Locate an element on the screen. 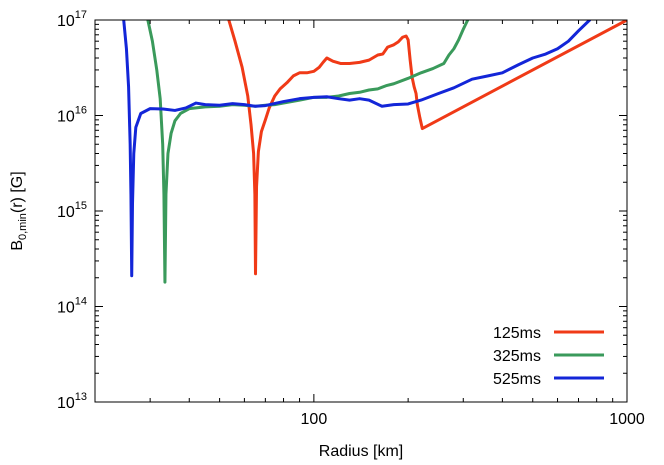  y-axis-label-subscript: 0,min is located at coordinates (23, 226).